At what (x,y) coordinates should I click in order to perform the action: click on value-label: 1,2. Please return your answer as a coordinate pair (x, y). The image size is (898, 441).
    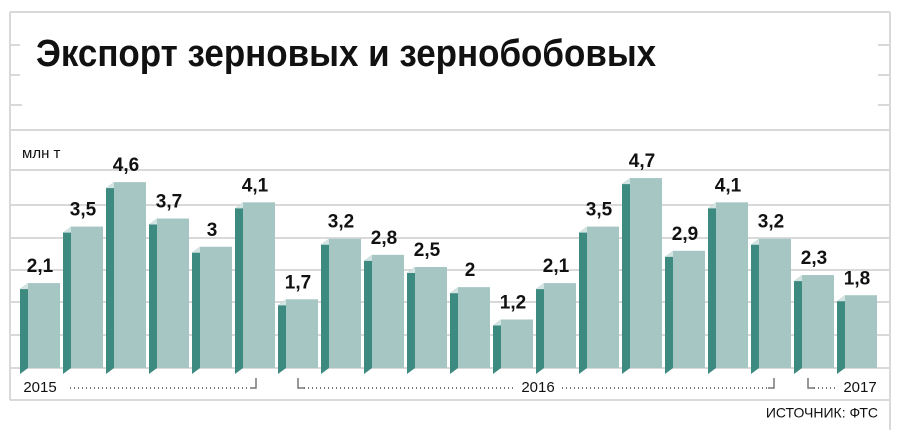
    Looking at the image, I should click on (513, 303).